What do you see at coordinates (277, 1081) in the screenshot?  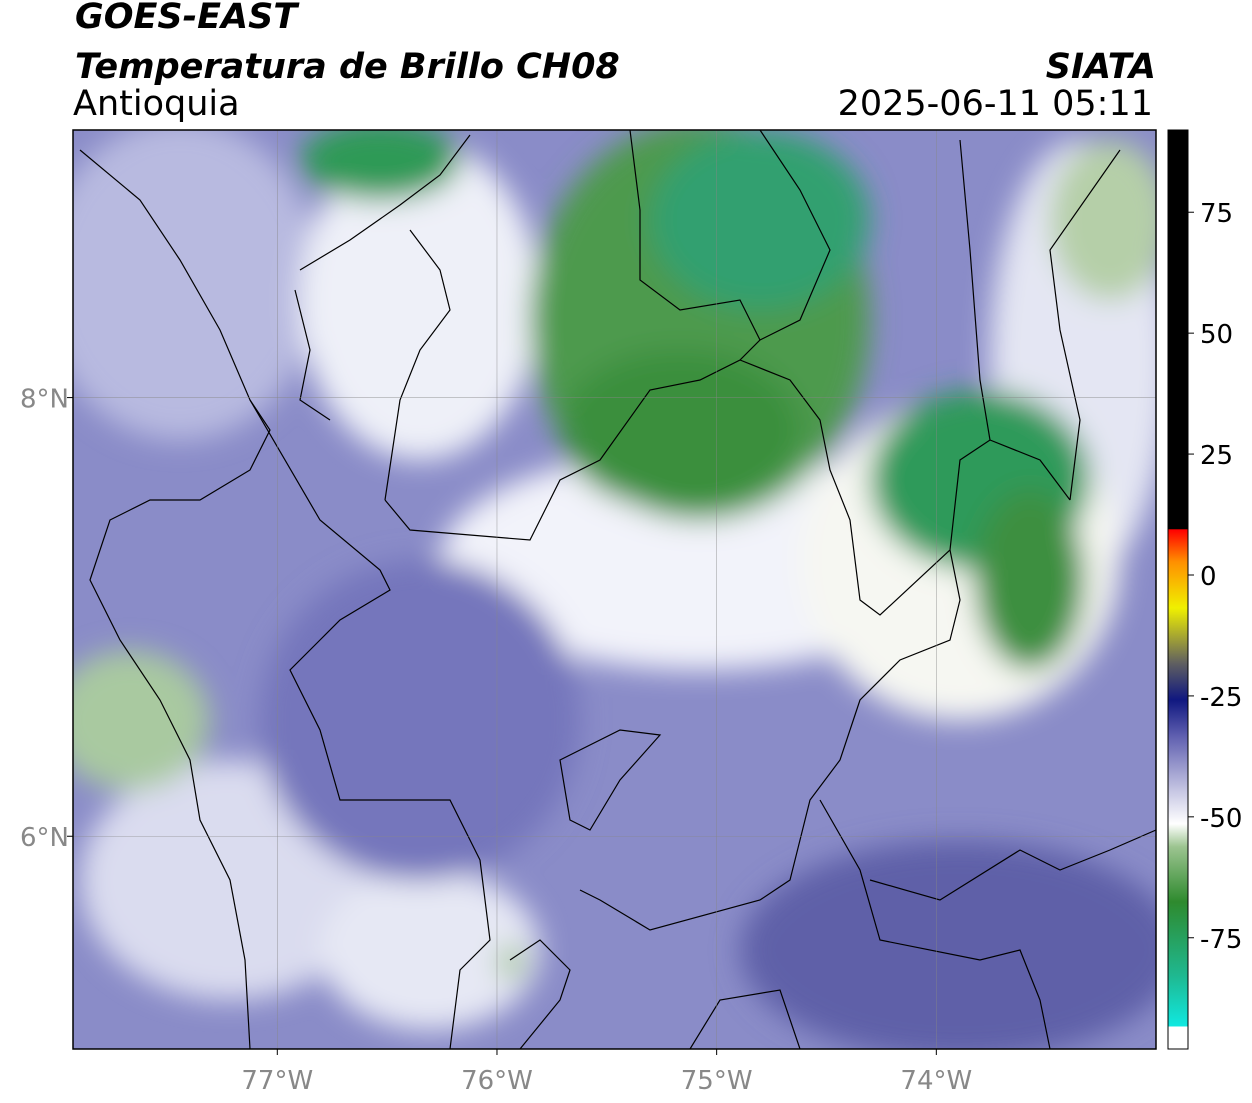 I see `x-tick-label: 77°W` at bounding box center [277, 1081].